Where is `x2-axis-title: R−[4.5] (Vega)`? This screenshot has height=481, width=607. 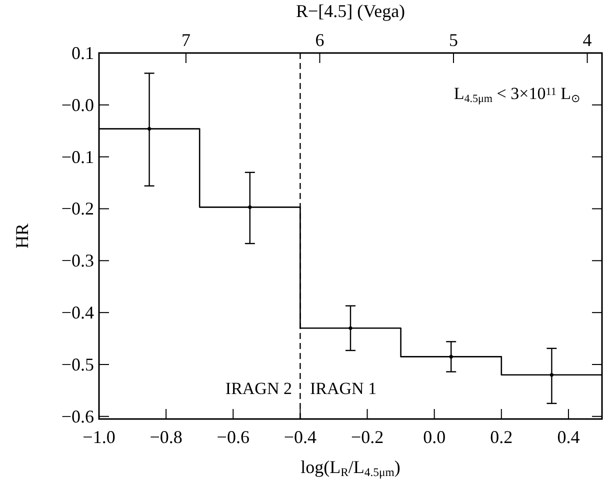 x2-axis-title: R−[4.5] (Vega) is located at coordinates (351, 11).